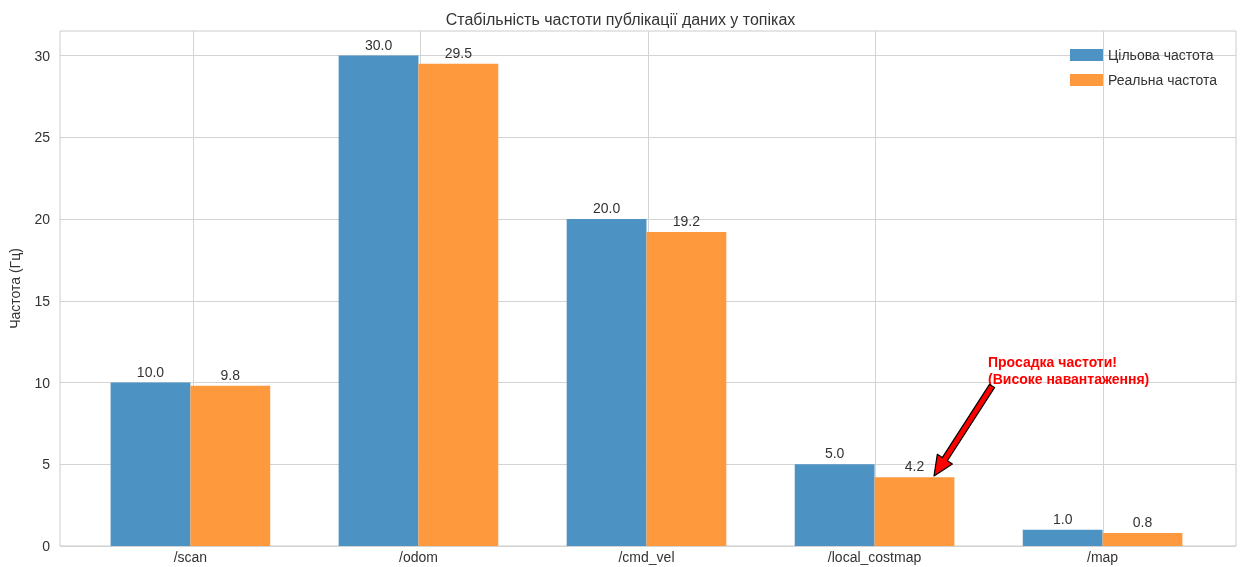 This screenshot has width=1241, height=567. Describe the element at coordinates (1069, 370) in the screenshot. I see `annotation: Просадка частоти! (Високе навантаження)` at that location.